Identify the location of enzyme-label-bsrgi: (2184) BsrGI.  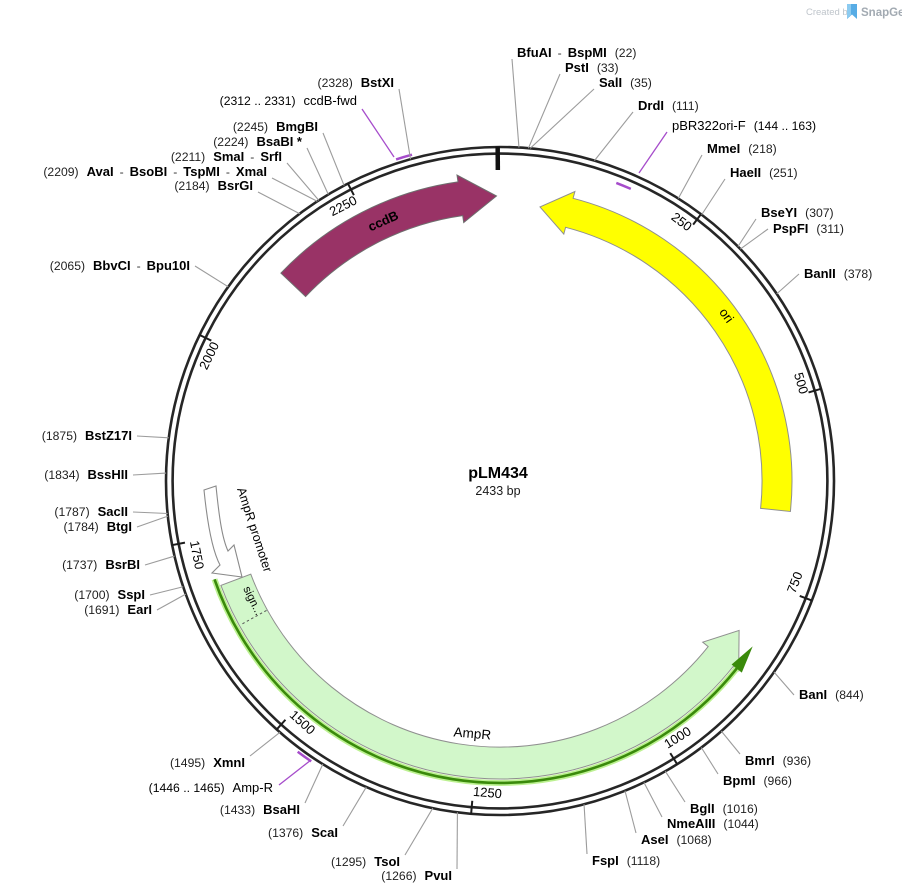
(213, 185).